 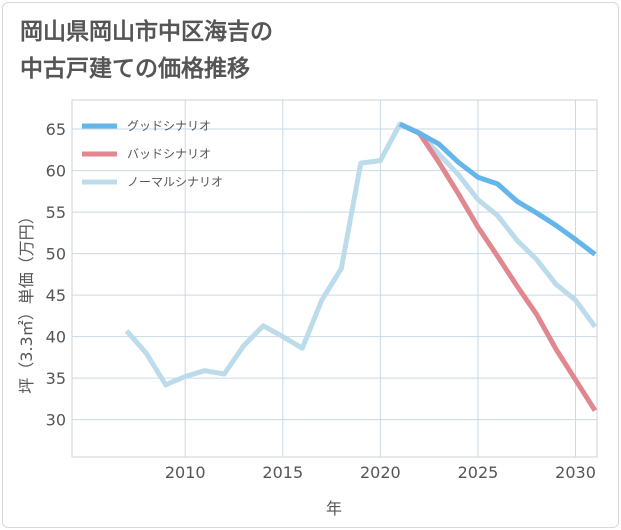 I want to click on chart-title-line-1: 岡山県岡山市中区海吉の, so click(x=146, y=32).